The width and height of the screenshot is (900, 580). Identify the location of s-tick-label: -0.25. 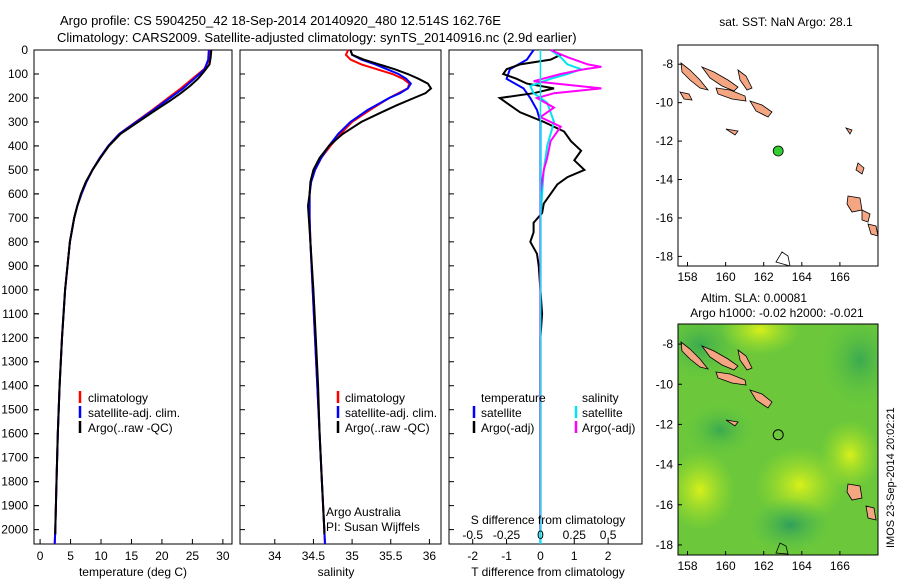
(507, 535).